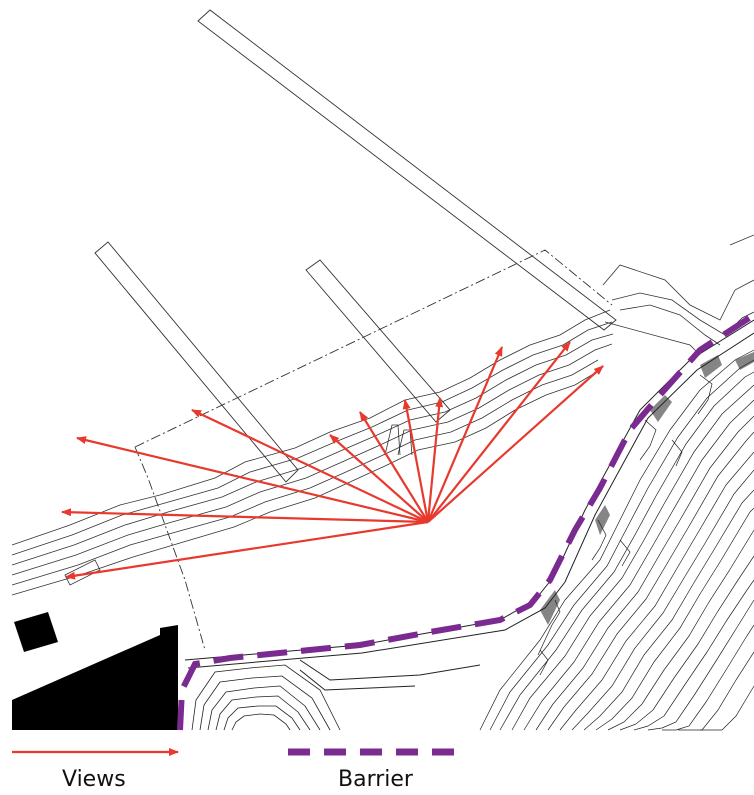 The image size is (754, 795). I want to click on legend-barrier-label: Barrier, so click(375, 779).